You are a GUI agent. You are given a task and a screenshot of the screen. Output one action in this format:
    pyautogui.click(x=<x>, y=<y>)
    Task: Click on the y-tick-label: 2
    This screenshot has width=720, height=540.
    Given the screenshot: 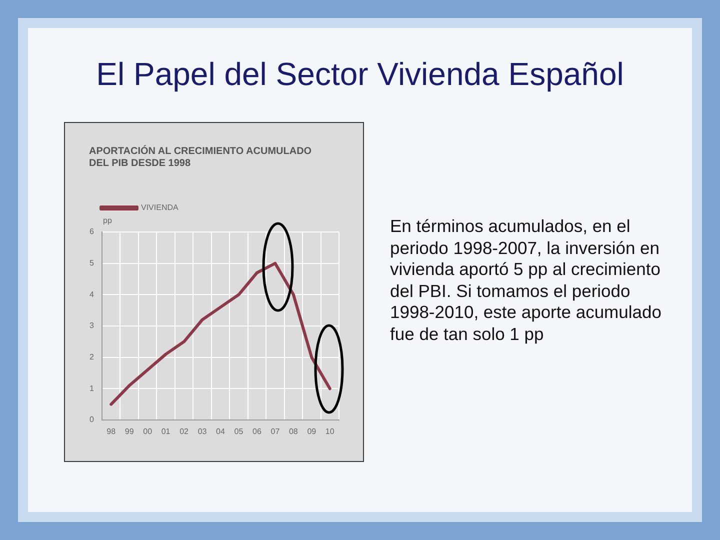 What is the action you would take?
    pyautogui.click(x=92, y=357)
    